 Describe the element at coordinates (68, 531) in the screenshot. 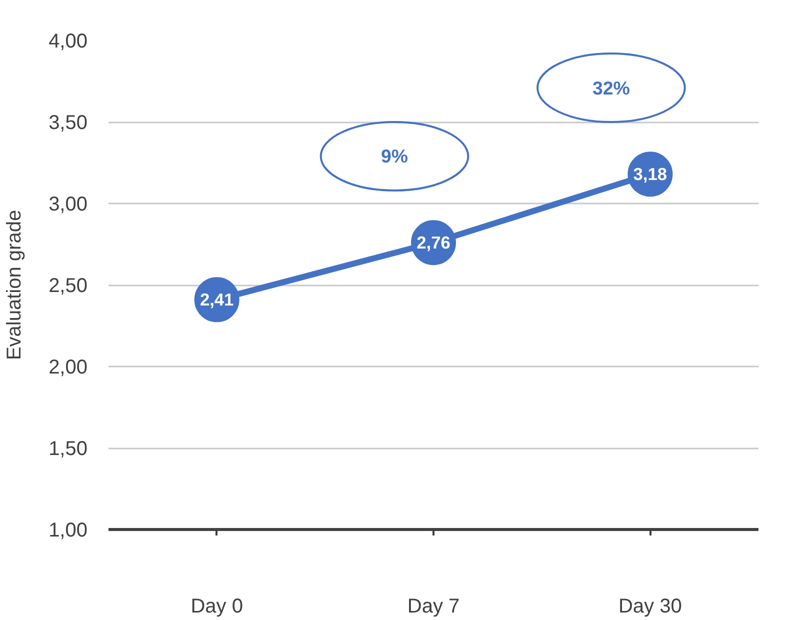

I see `y-tick-label: 1,00` at that location.